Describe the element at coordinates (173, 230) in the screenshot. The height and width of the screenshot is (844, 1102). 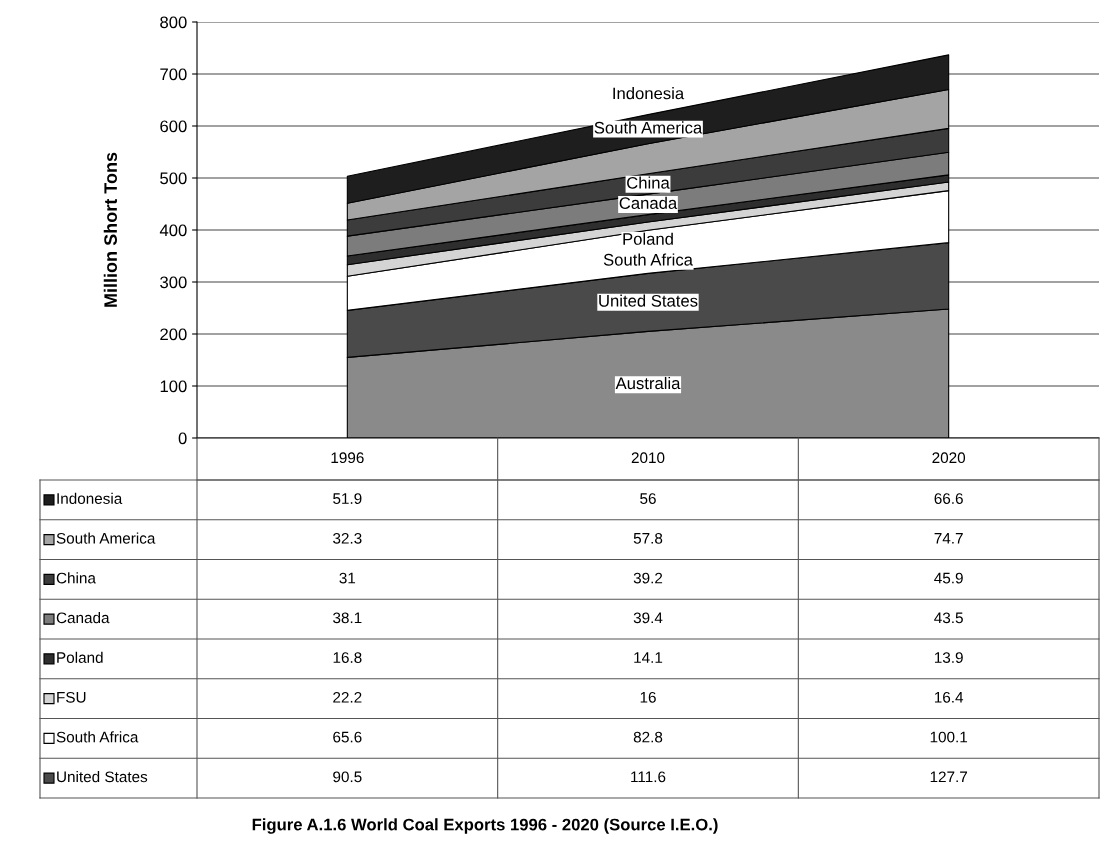
I see `y-tick-label: 400` at that location.